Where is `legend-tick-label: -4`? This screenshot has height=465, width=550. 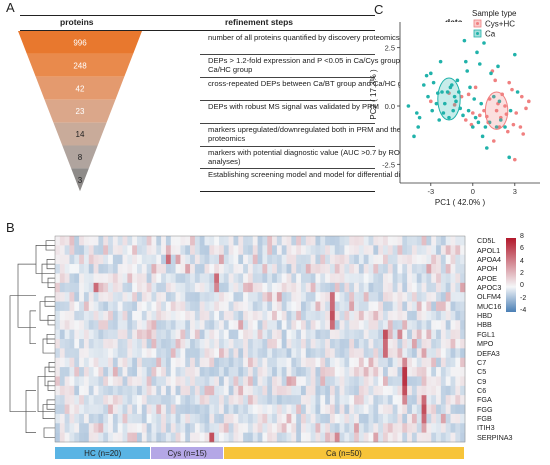 legend-tick-label: -4 is located at coordinates (523, 310).